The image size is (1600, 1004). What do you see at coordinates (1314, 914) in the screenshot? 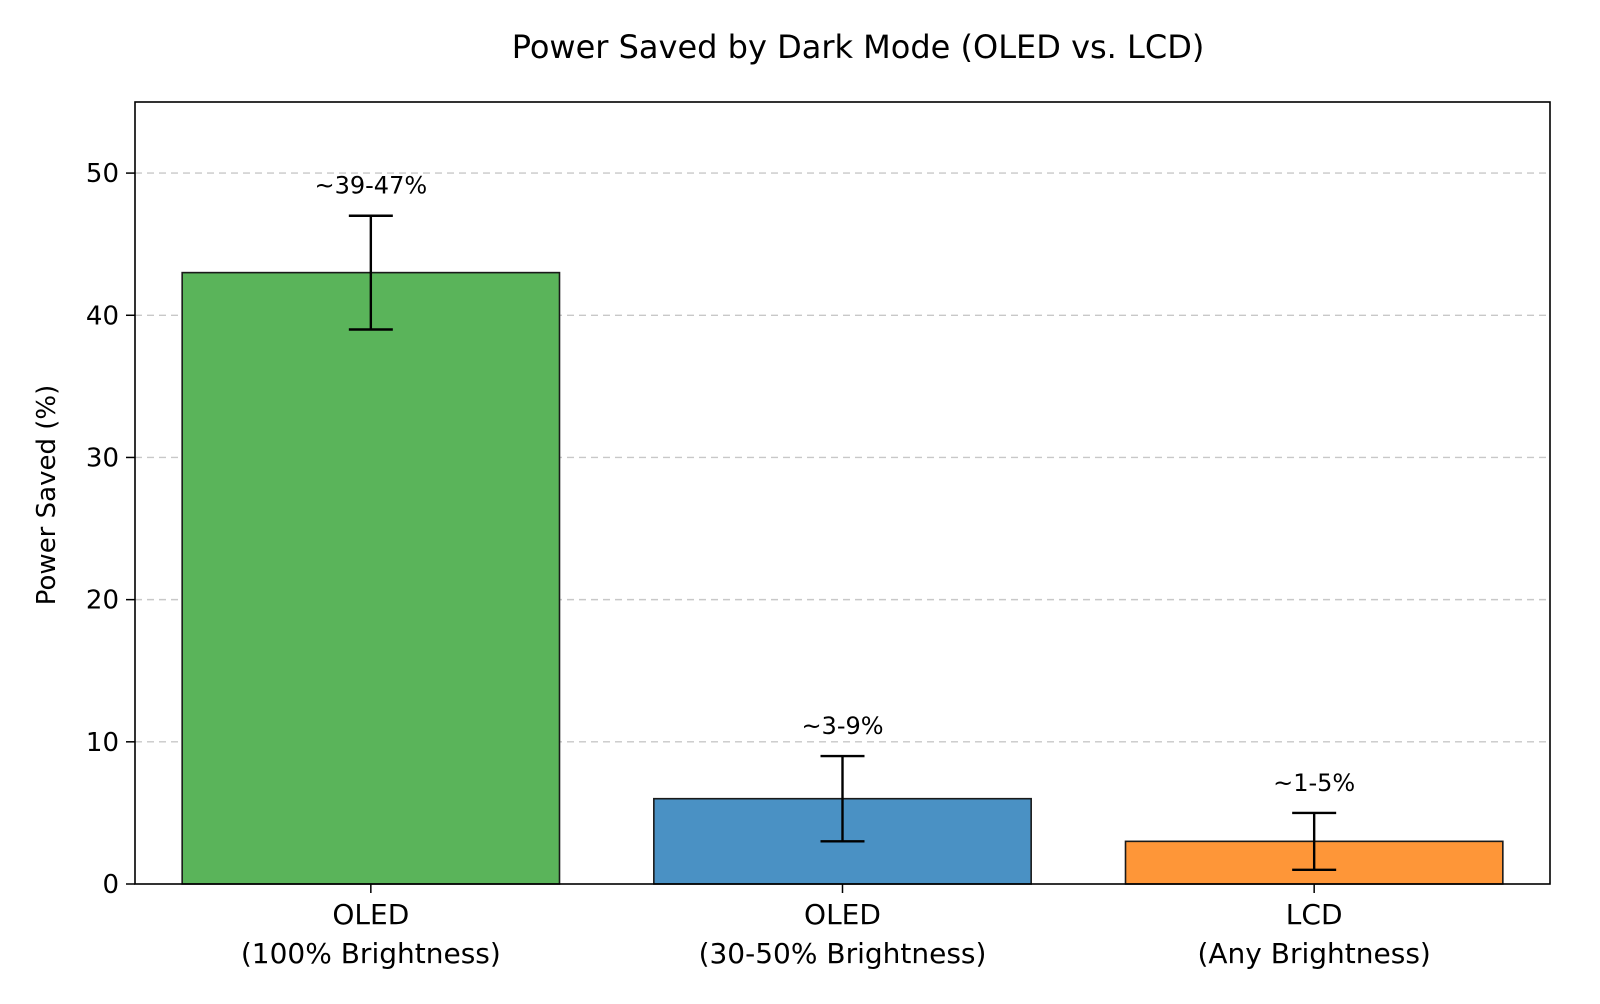
I see `x-tick-label: LCD` at bounding box center [1314, 914].